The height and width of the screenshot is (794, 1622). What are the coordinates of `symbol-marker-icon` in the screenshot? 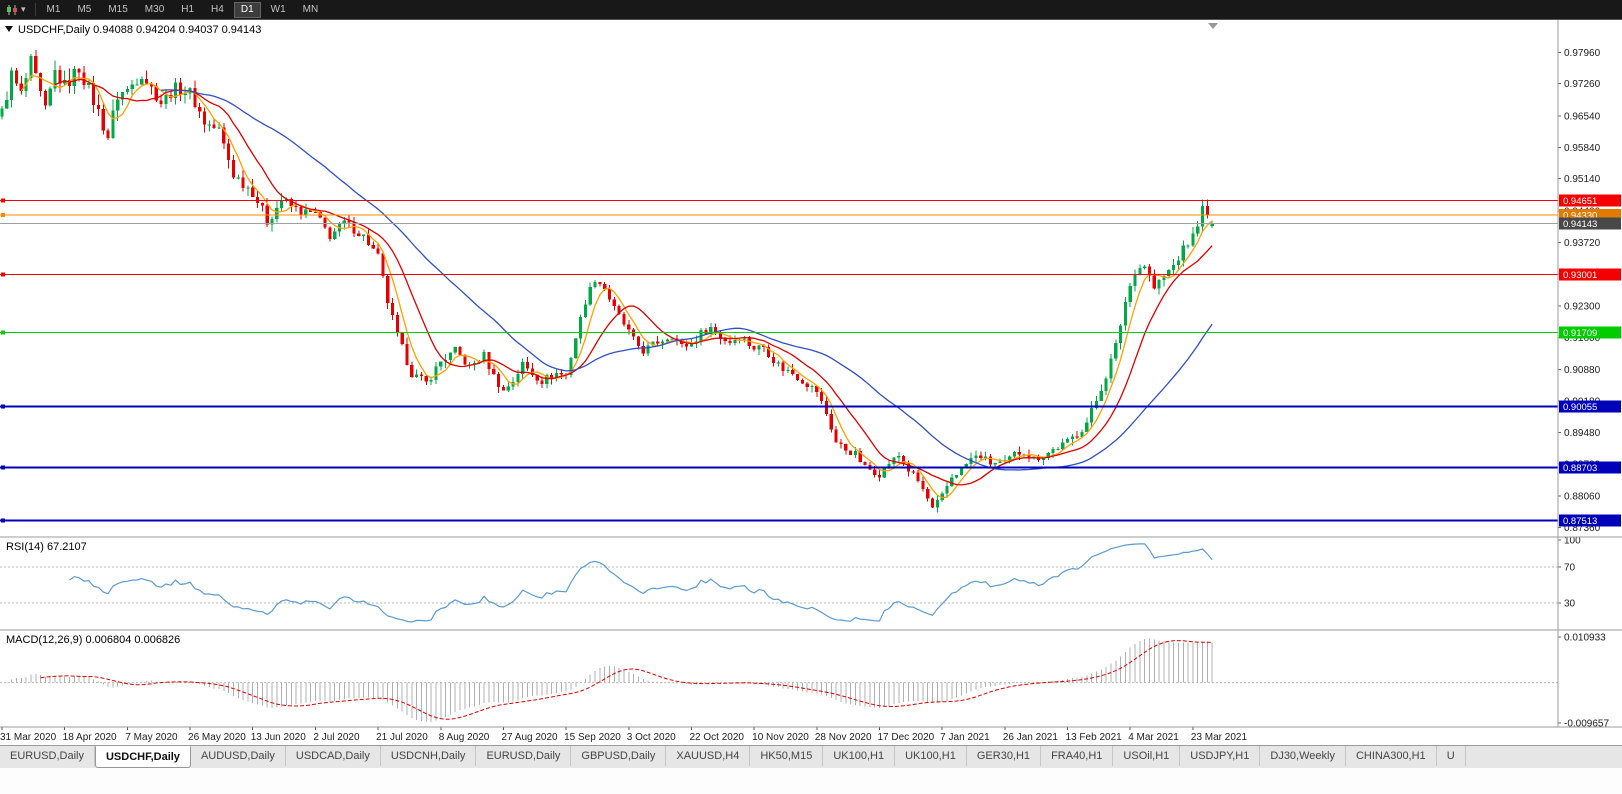 It's located at (9, 29).